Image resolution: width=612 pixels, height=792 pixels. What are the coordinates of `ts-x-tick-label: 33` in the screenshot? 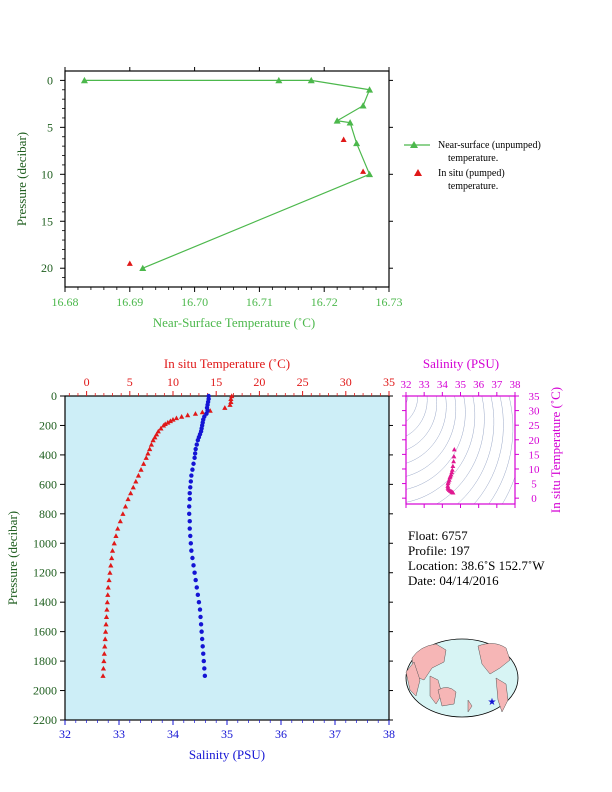 It's located at (425, 385).